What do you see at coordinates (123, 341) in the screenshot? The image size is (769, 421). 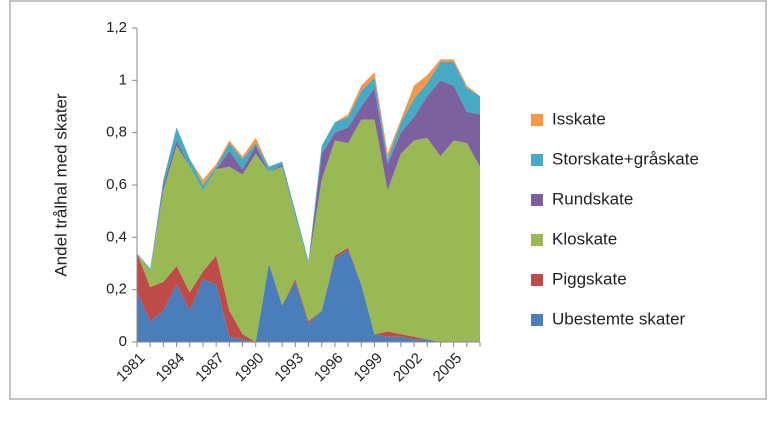 I see `y-tick-label: 0` at bounding box center [123, 341].